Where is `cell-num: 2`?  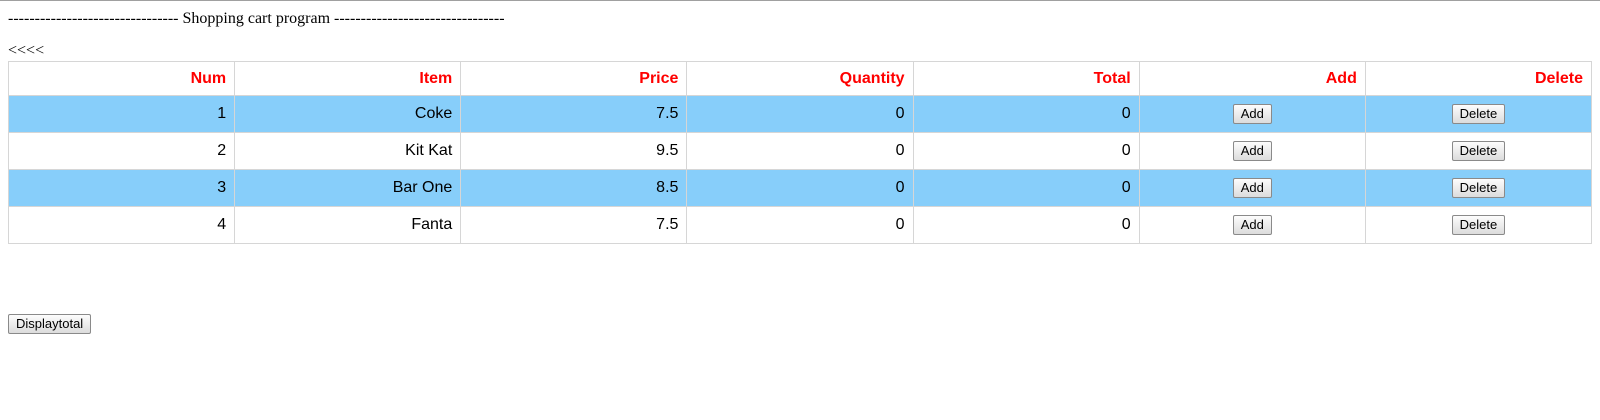
cell-num: 2 is located at coordinates (121, 151).